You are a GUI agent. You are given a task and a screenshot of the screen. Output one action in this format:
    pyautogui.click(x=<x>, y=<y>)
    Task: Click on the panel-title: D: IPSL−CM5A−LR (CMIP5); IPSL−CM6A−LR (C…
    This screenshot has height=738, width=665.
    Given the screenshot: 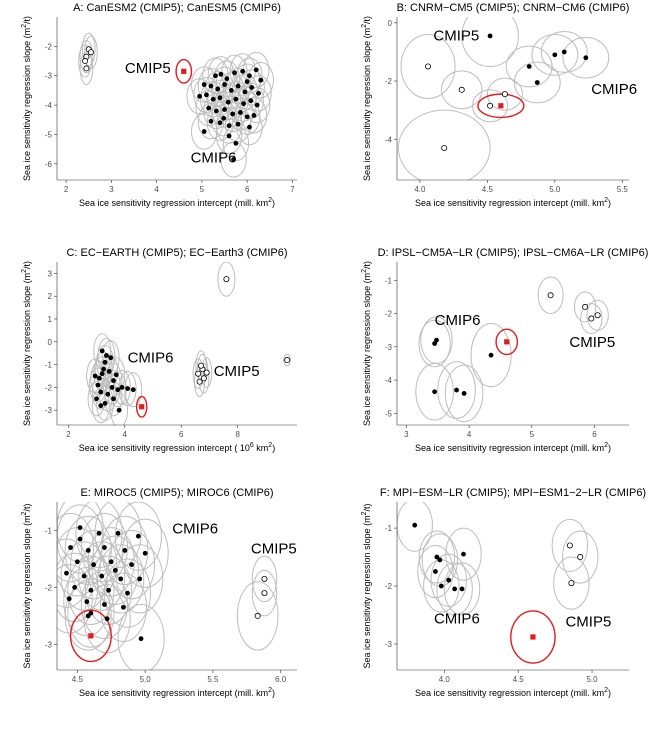 What is the action you would take?
    pyautogui.click(x=513, y=253)
    